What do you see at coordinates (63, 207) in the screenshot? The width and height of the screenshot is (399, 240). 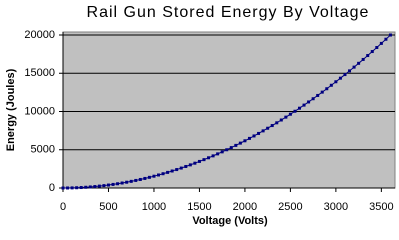 I see `x-tick-label: 0` at bounding box center [63, 207].